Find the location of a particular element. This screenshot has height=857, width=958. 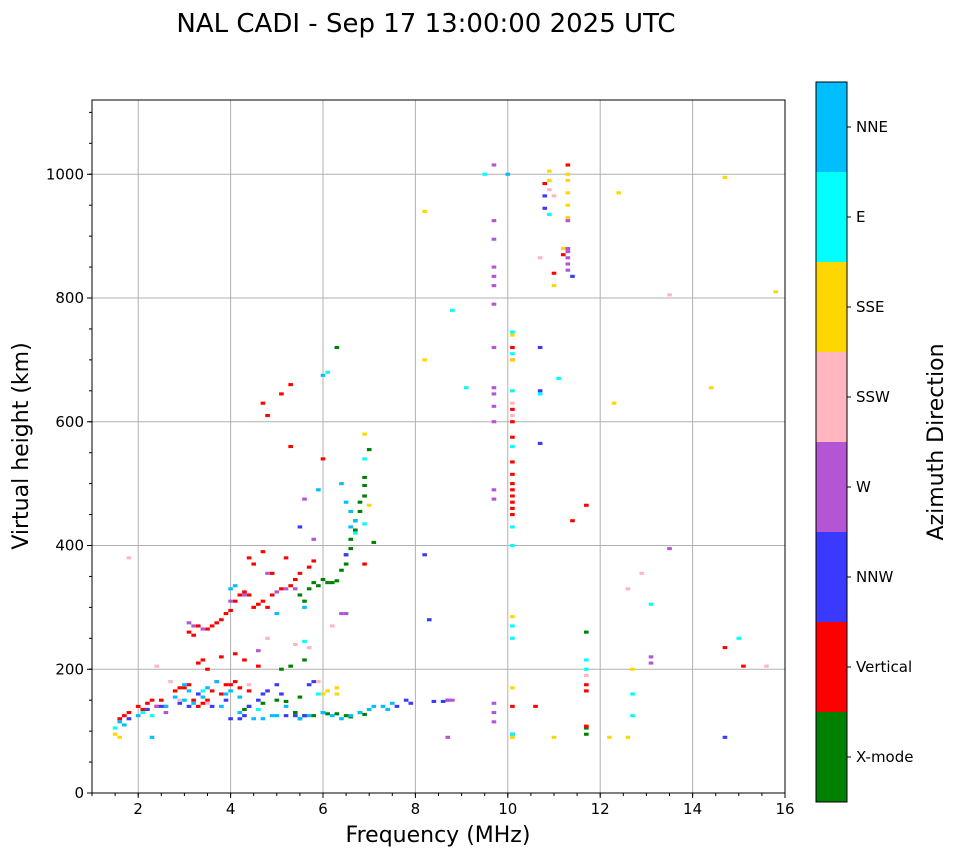

x-tick-label: 4 is located at coordinates (231, 809).